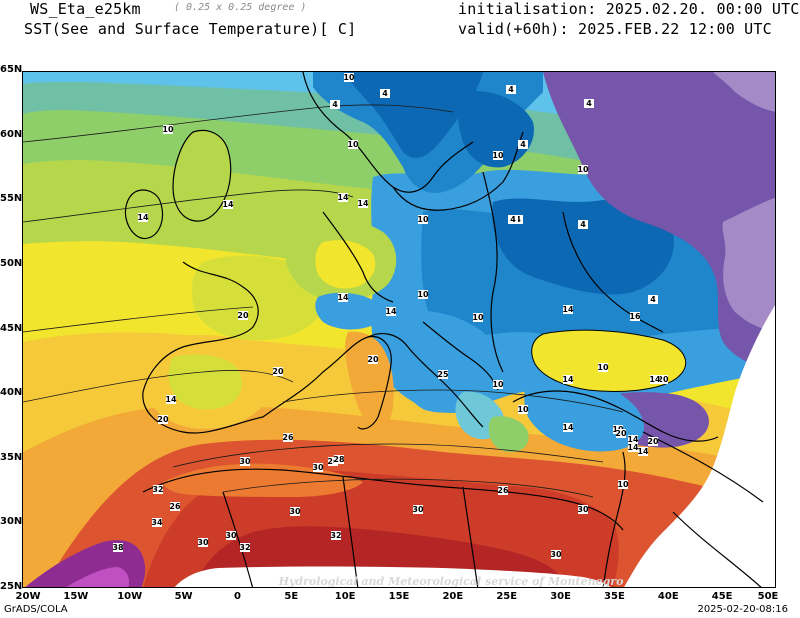  Describe the element at coordinates (202, 175) in the screenshot. I see `coast-britain` at that location.